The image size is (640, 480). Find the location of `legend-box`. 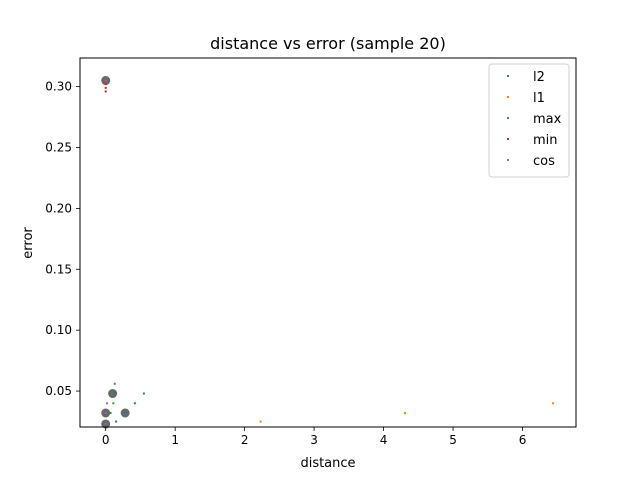

legend-box is located at coordinates (529, 120).